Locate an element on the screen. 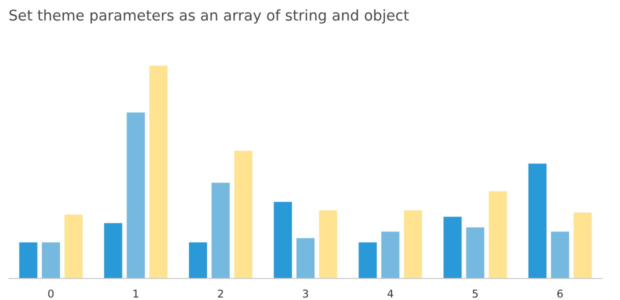  x-tick-label: 6 is located at coordinates (560, 294).